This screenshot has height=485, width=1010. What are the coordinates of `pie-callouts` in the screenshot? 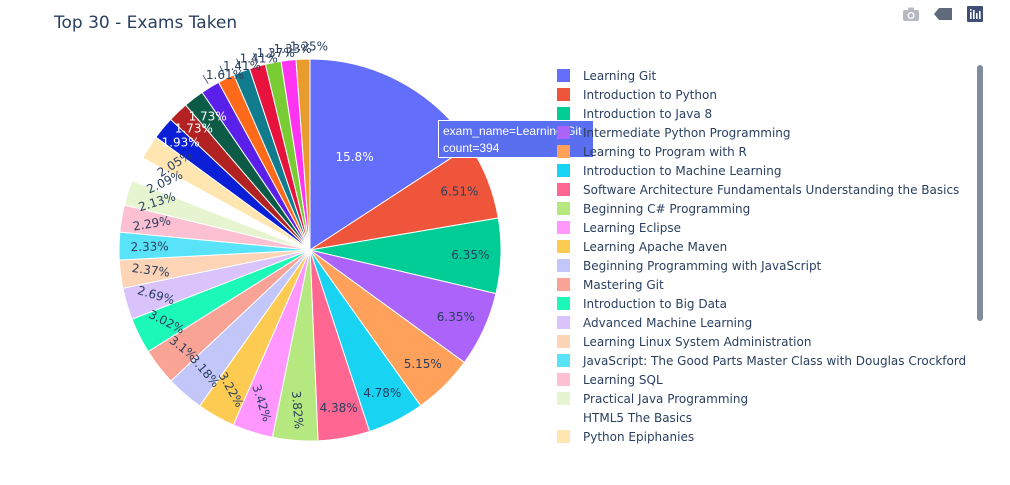 It's located at (245, 65).